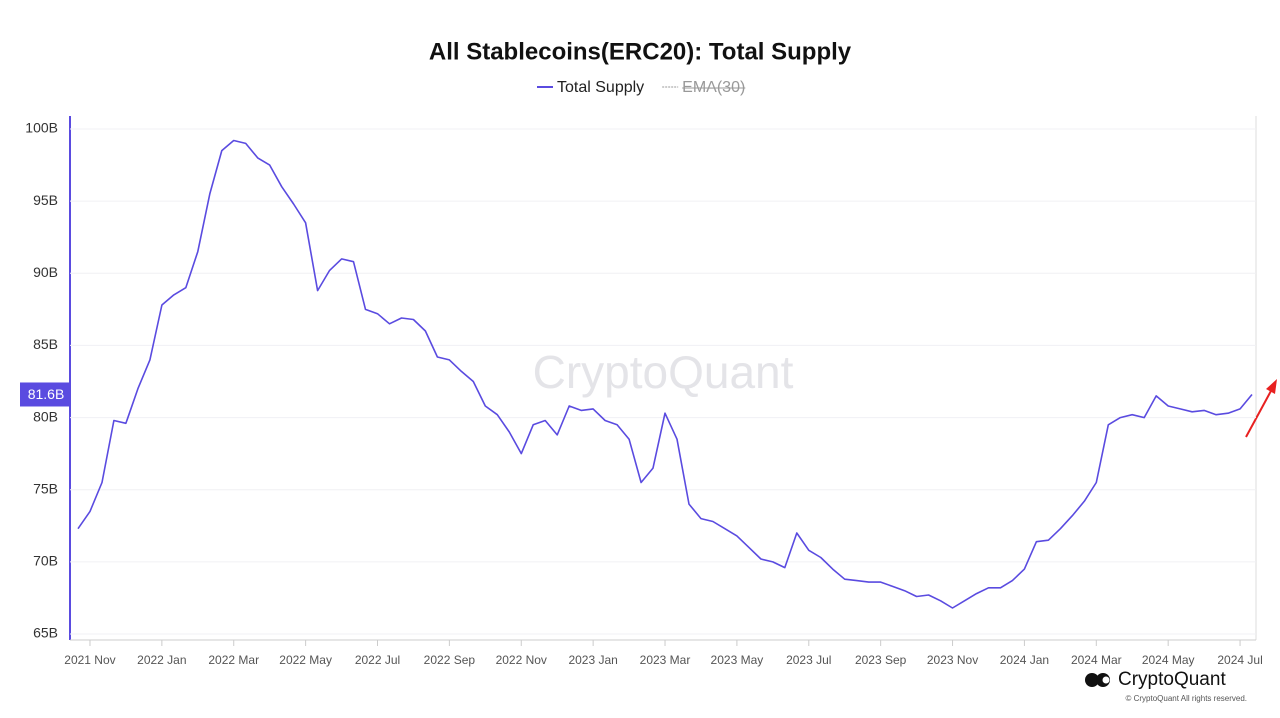  I want to click on x-tick-label: 2022 May, so click(305, 660).